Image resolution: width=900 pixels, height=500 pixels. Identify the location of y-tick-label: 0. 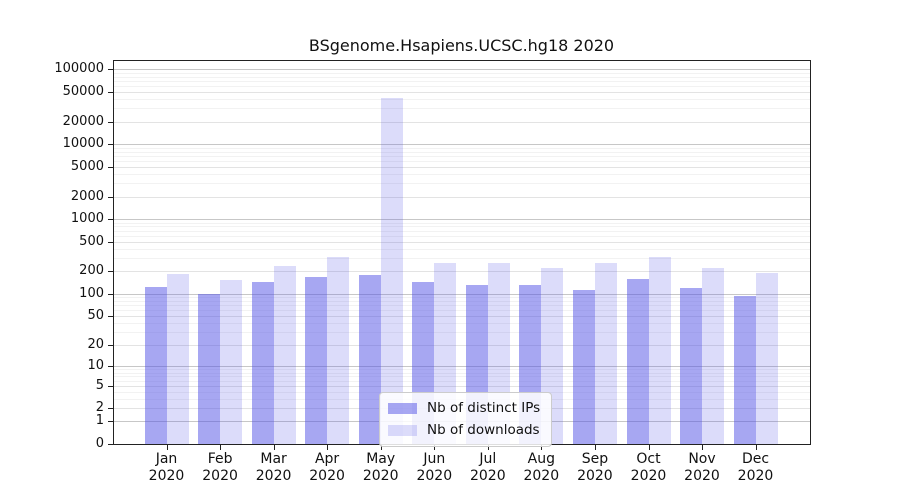
(99, 443).